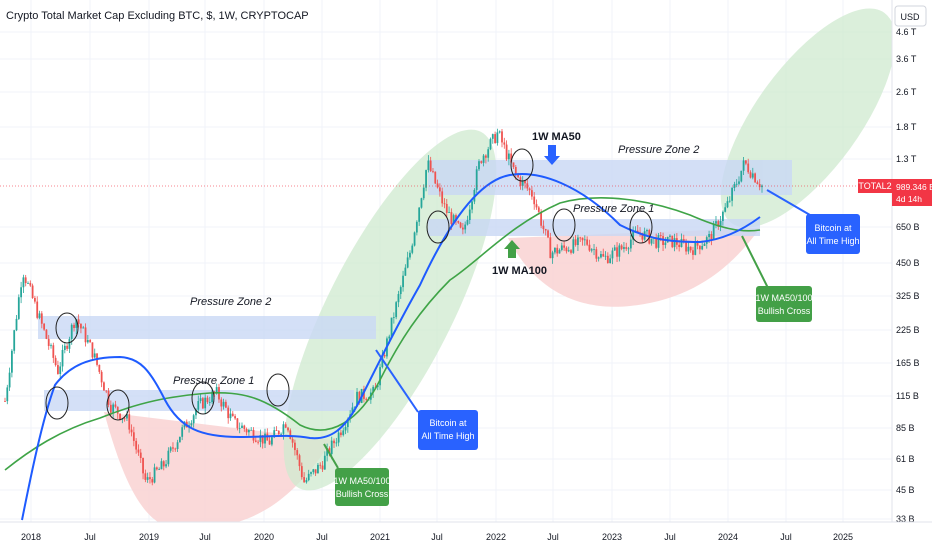 The height and width of the screenshot is (550, 932). I want to click on callout-line: Bitcoin at, so click(448, 423).